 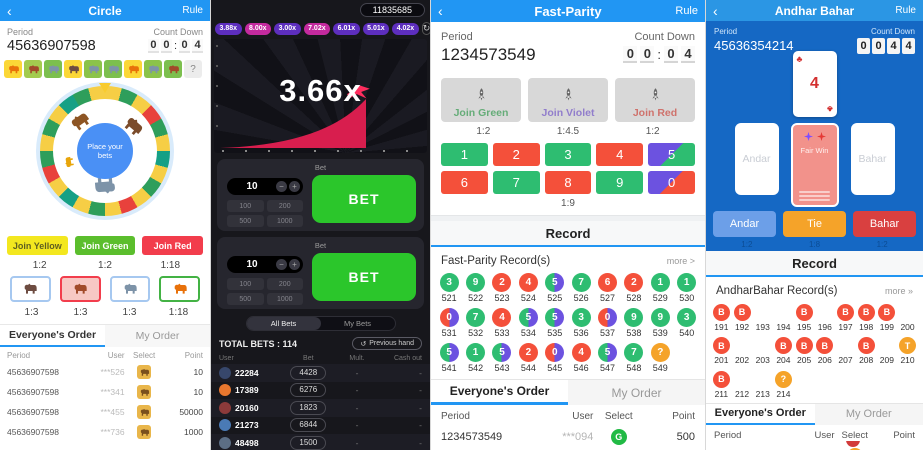 What do you see at coordinates (346, 28) in the screenshot?
I see `multiplier-pill: 6.01x` at bounding box center [346, 28].